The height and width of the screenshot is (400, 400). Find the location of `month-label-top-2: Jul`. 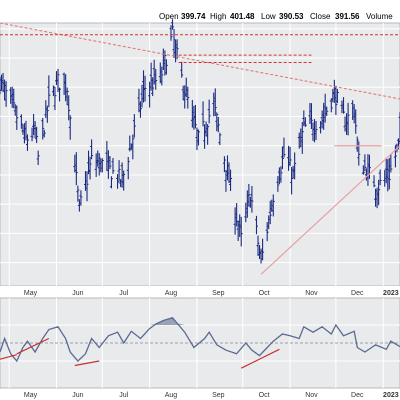

month-label-top-2: Jul is located at coordinates (123, 293).